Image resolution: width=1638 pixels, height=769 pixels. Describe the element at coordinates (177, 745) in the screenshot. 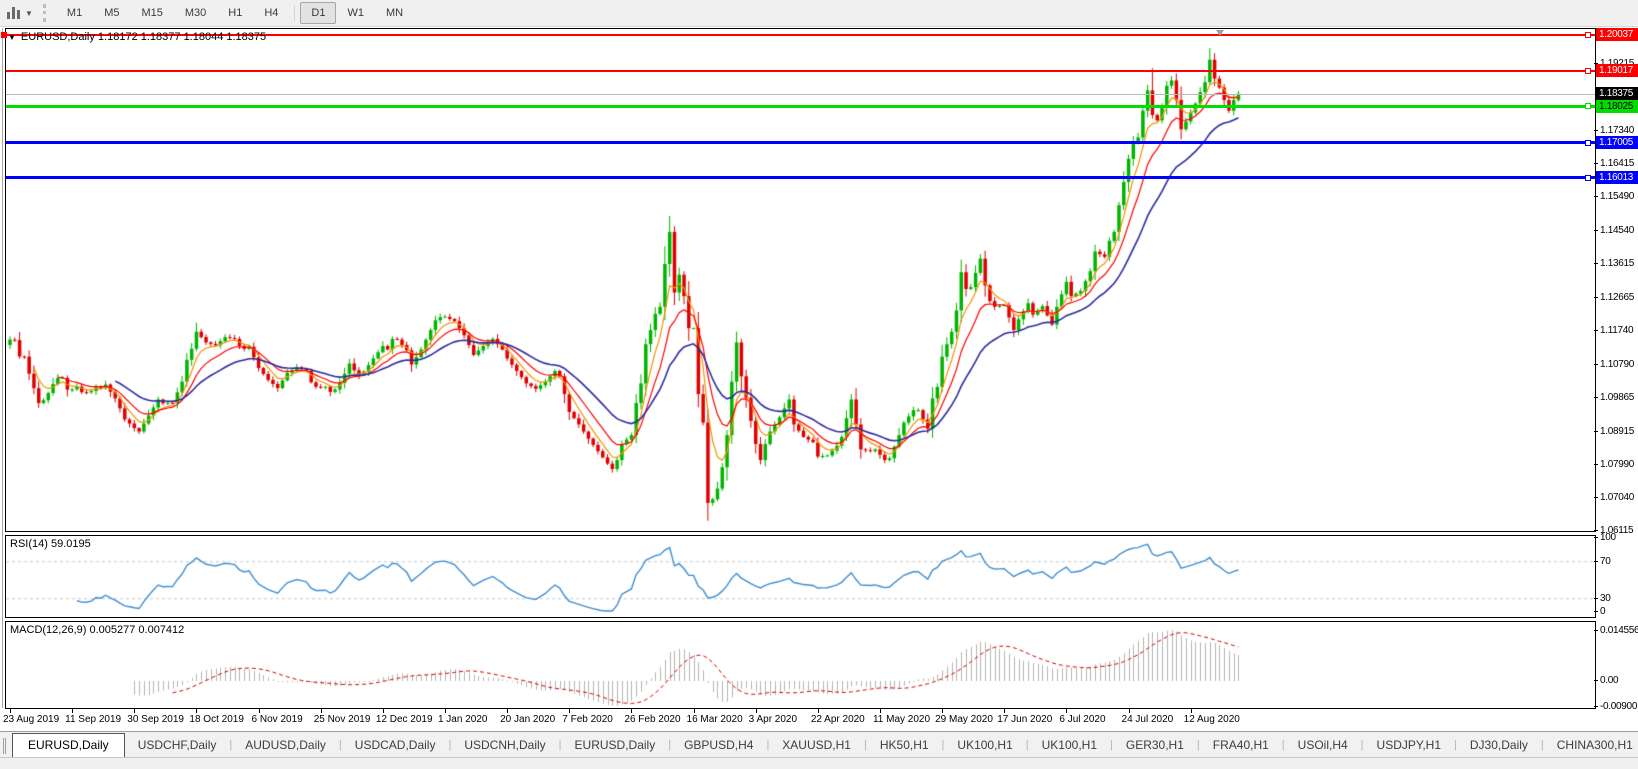

I see `chart-tab-usdchf-daily: USDCHF,Daily` at that location.